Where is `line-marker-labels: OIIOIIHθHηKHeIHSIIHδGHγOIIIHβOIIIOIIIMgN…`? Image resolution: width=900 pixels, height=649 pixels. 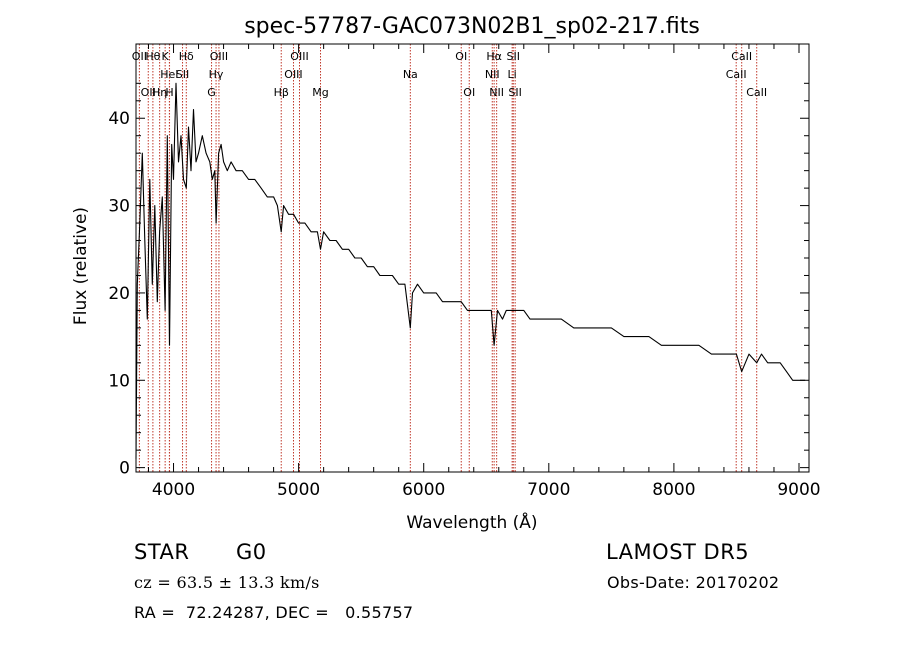 line-marker-labels: OIIOIIHθHηKHeIHSIIHδGHγOIIIHβOIIIOIIIMgN… is located at coordinates (449, 74).